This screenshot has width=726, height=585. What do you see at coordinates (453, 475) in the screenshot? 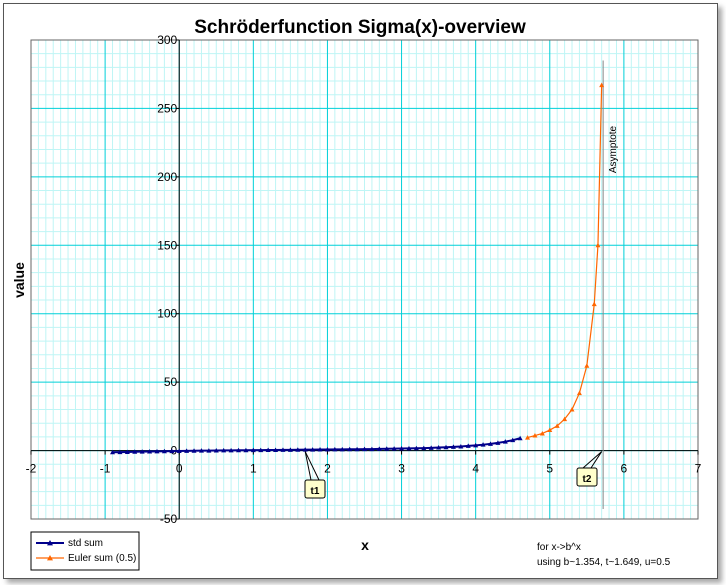
I see `callouts: t1 t2` at bounding box center [453, 475].